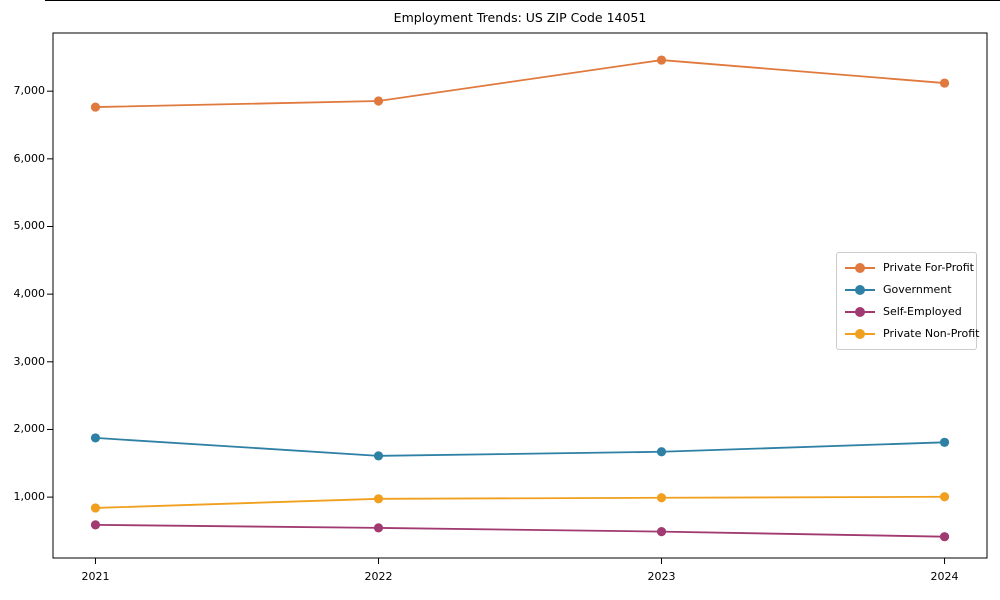  What do you see at coordinates (520, 17) in the screenshot?
I see `chart-title: Employment Trends: US ZIP Code 14051` at bounding box center [520, 17].